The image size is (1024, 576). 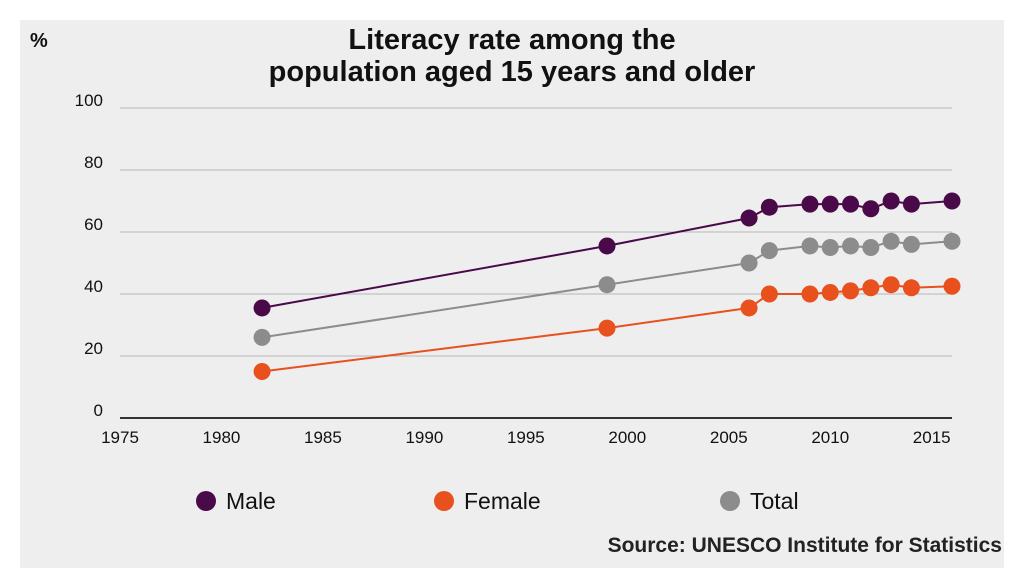 I want to click on y-tick-label: 40, so click(x=93, y=286).